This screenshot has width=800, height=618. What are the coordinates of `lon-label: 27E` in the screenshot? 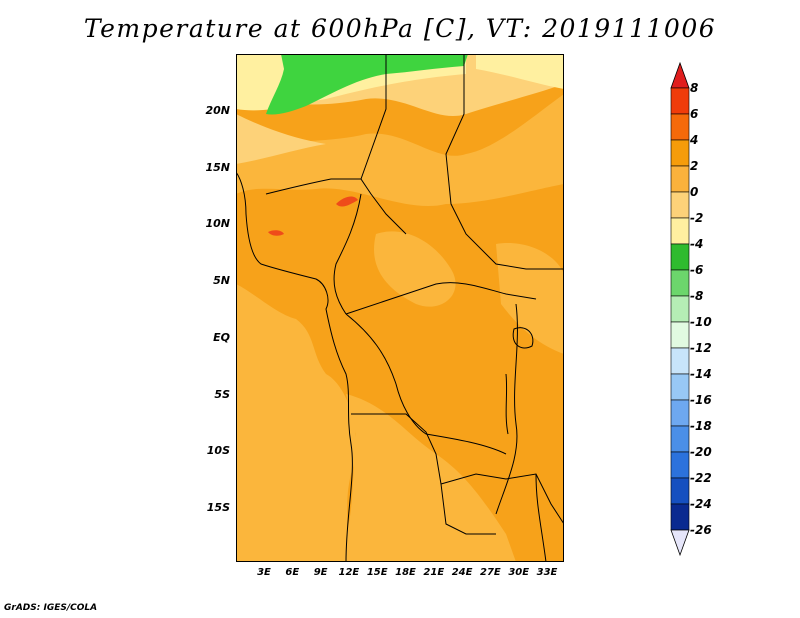 It's located at (490, 572).